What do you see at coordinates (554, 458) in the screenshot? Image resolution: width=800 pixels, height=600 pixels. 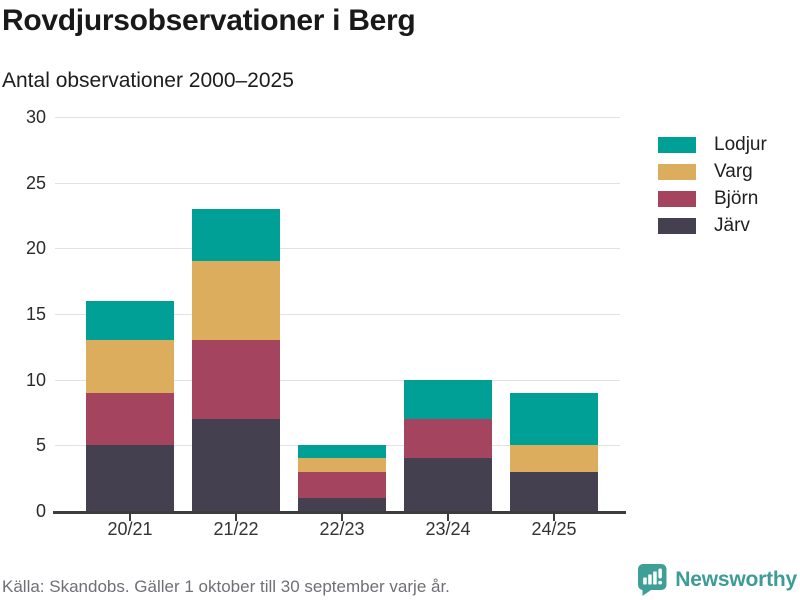 I see `bar-segment-varg-24/25` at bounding box center [554, 458].